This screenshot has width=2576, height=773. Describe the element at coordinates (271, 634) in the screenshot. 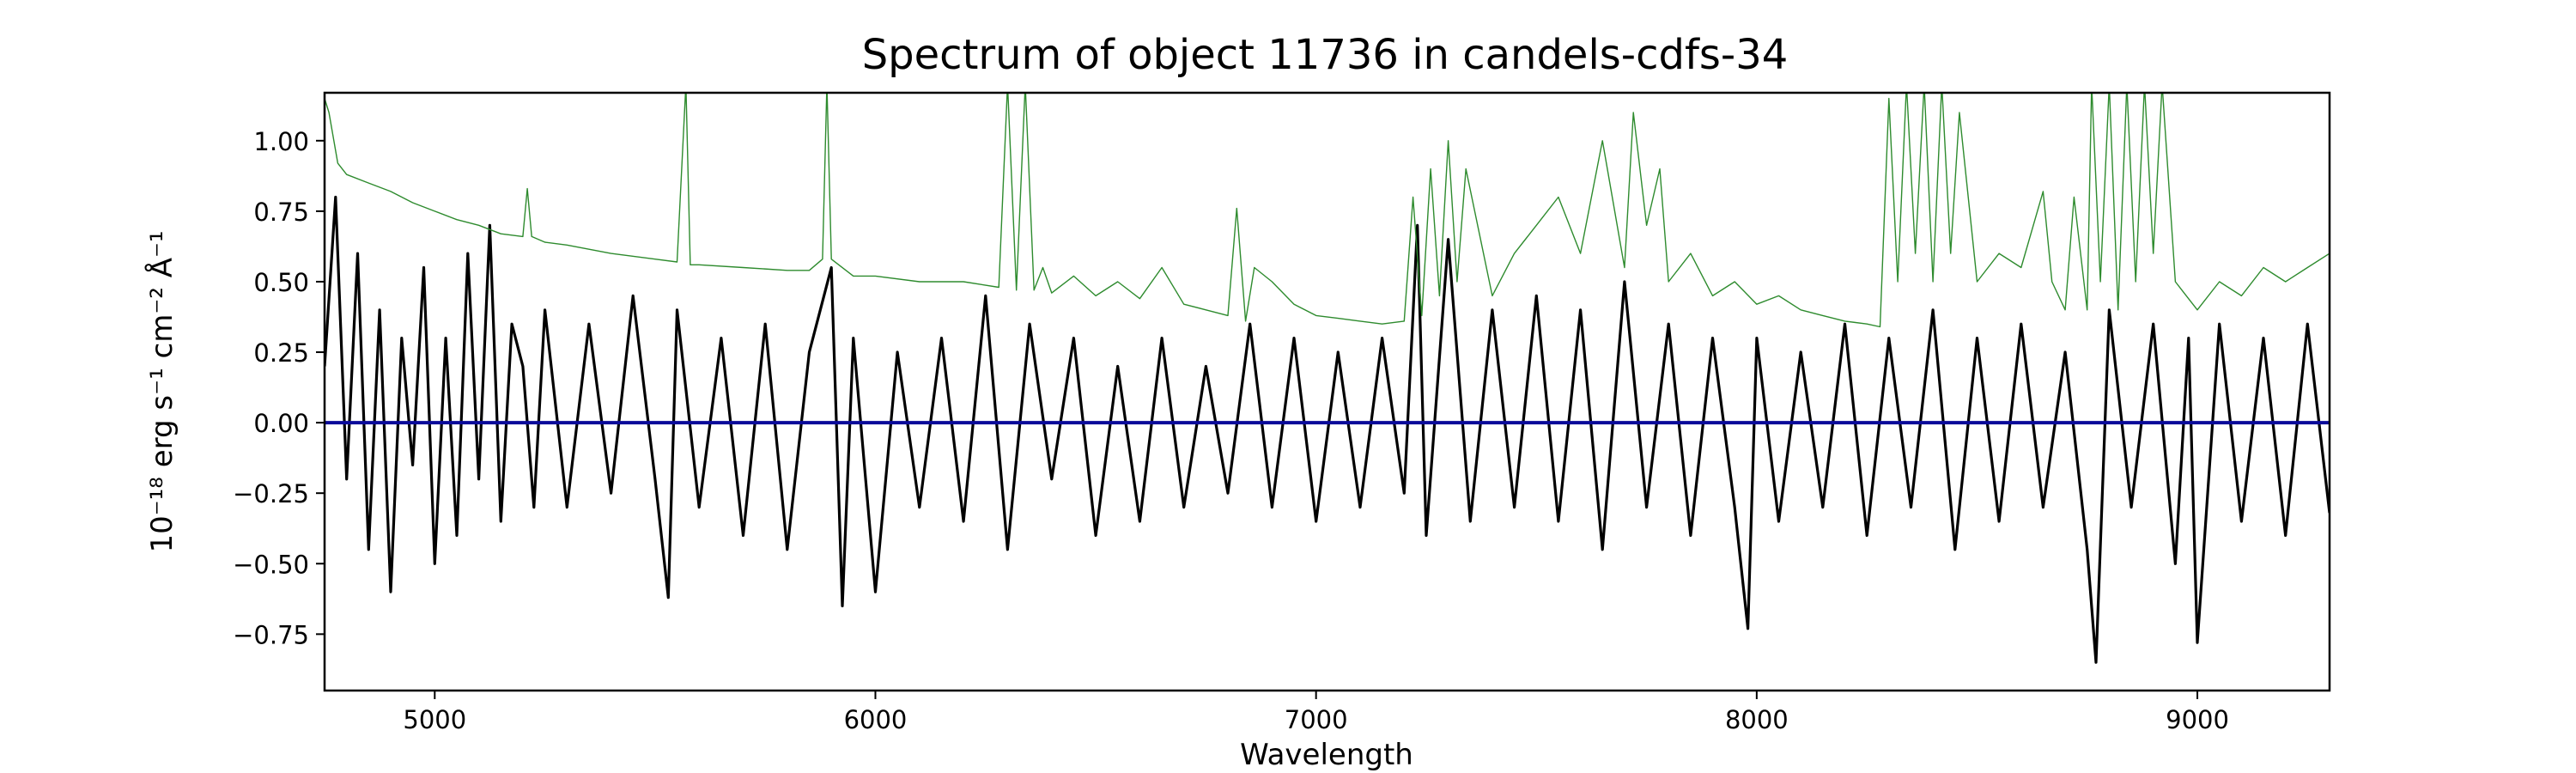

I see `y-tick-label: −0.75` at that location.